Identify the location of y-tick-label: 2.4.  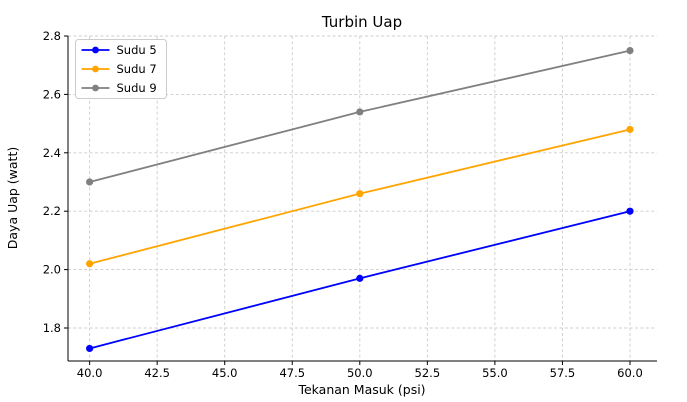
(52, 153).